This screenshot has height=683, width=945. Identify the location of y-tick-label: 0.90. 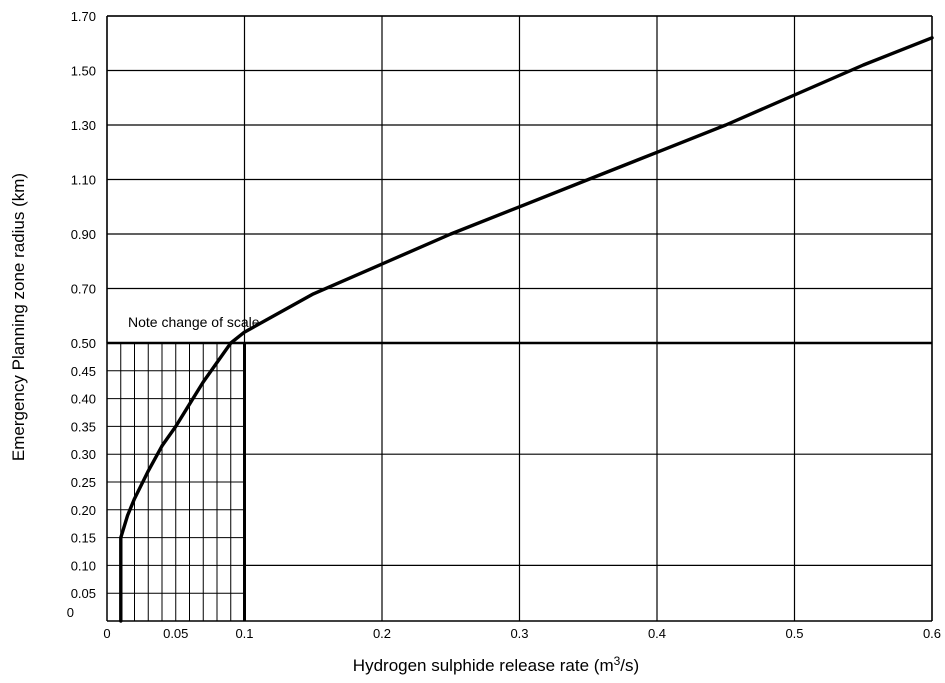
(83, 234).